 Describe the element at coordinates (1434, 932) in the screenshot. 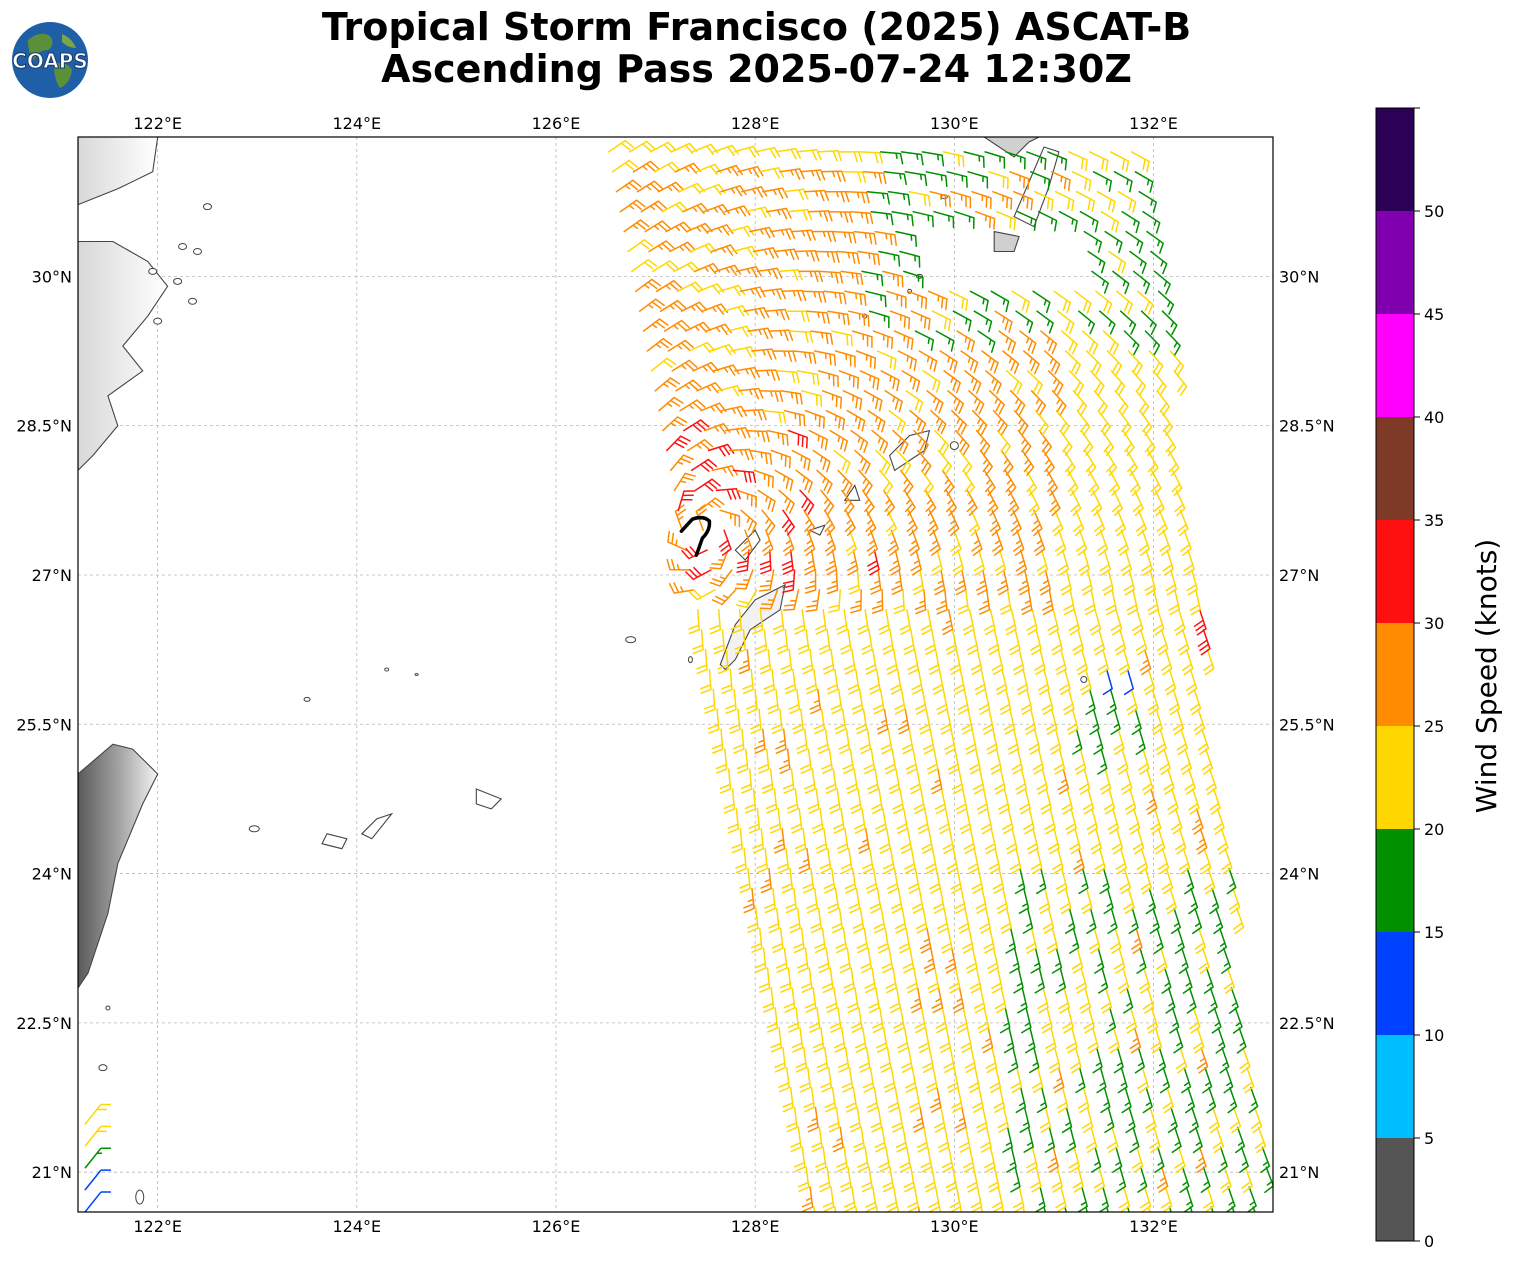

I see `colorbar-tick-label: 15` at that location.